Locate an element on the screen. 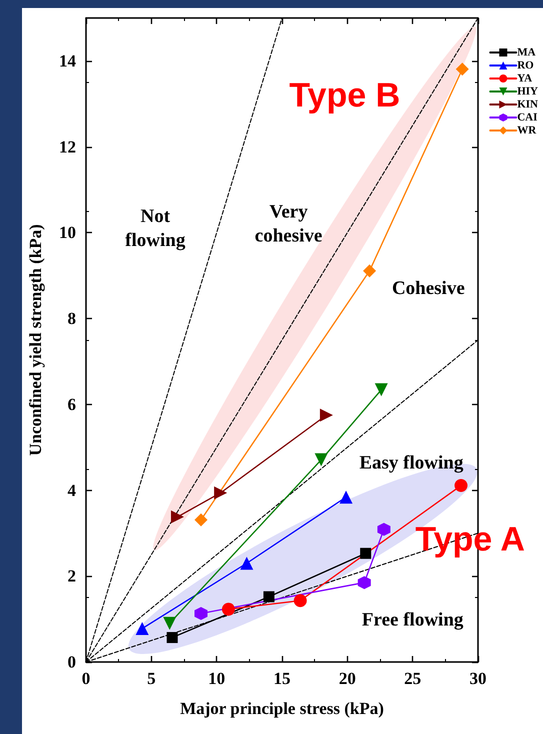 The height and width of the screenshot is (734, 543). legend-label: RO is located at coordinates (525, 66).